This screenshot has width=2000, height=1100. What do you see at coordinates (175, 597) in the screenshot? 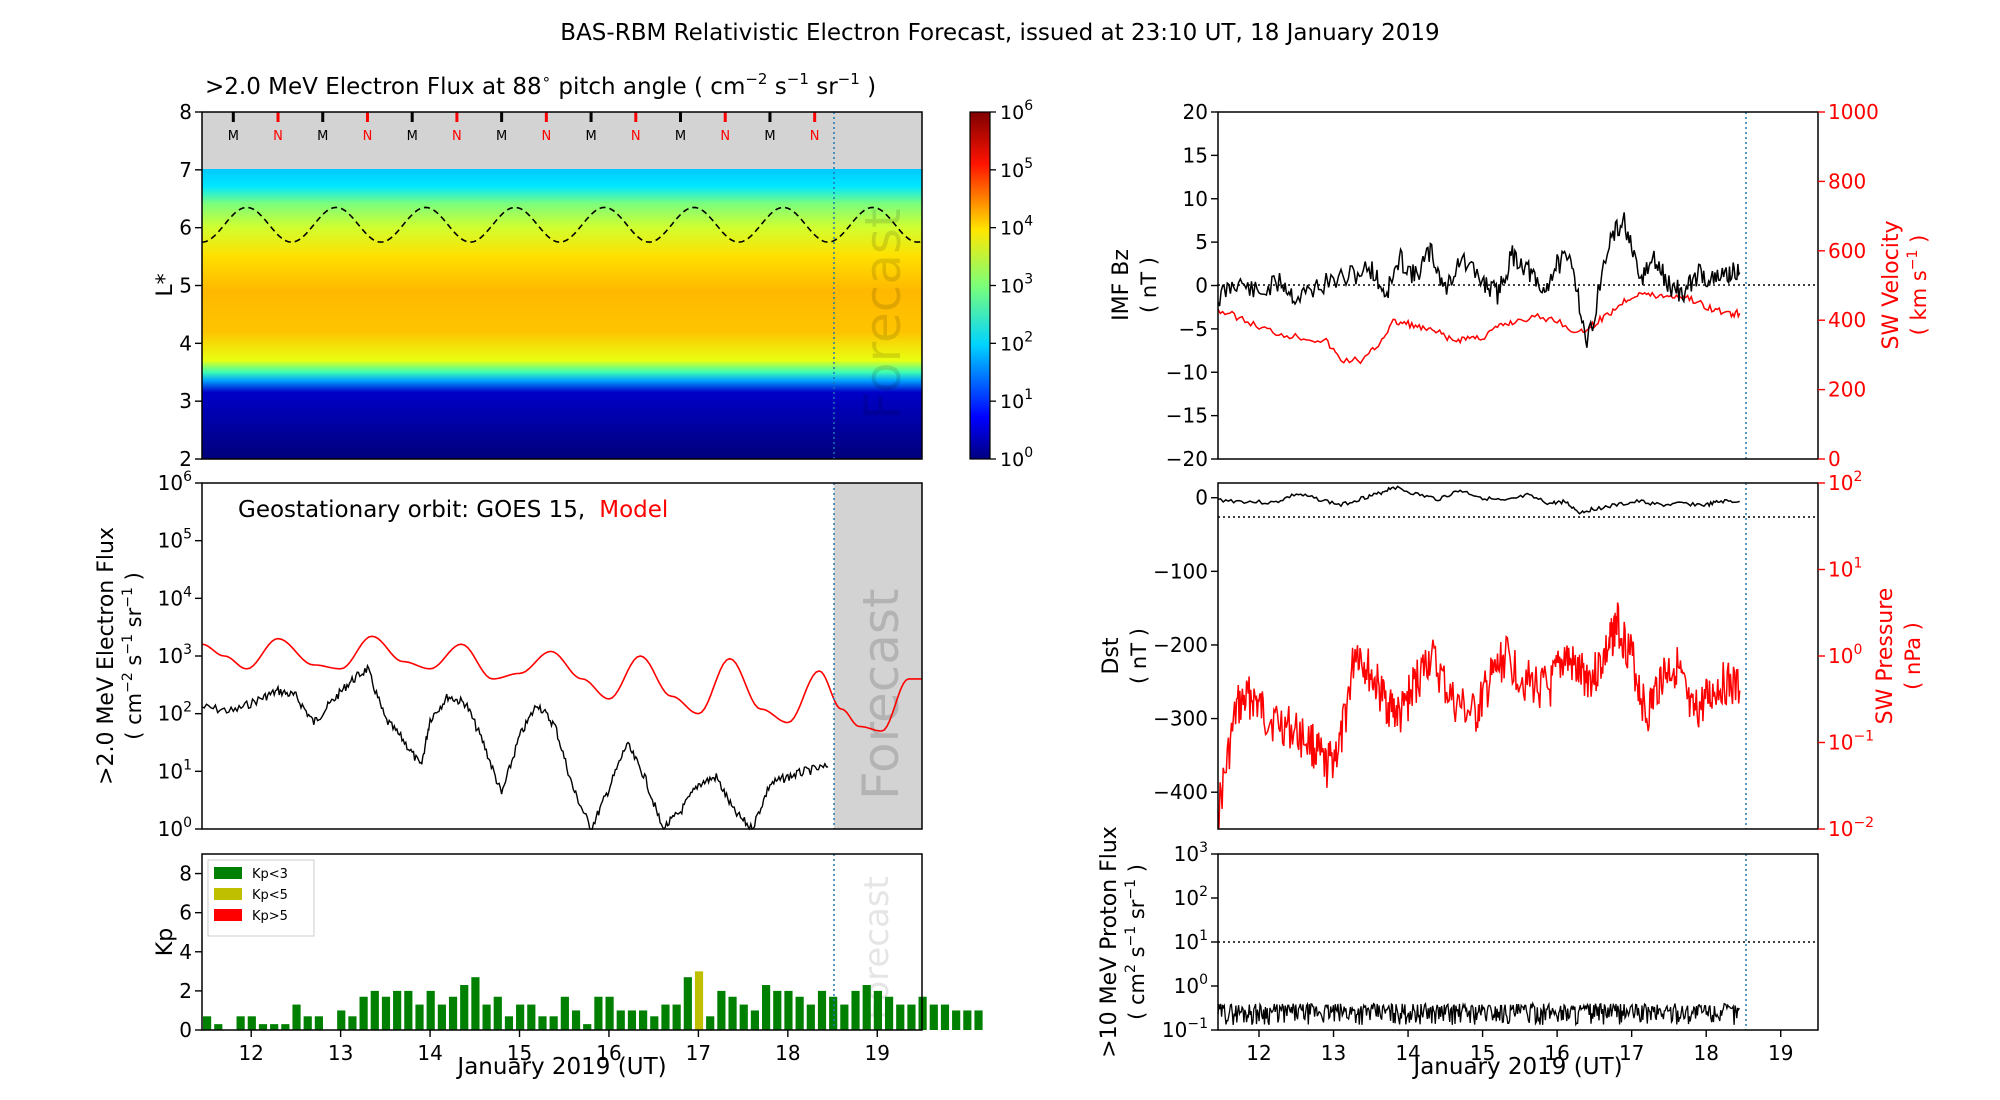
I see `y-tick-label: 10⁴` at bounding box center [175, 597].